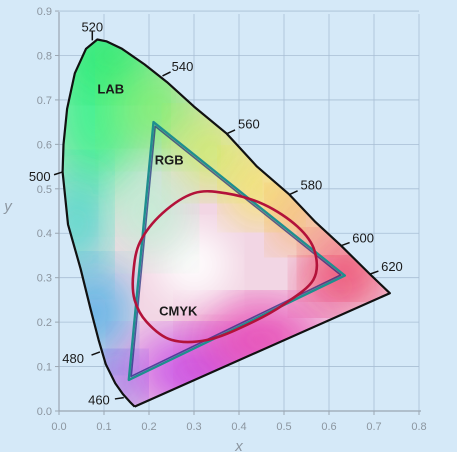  I want to click on y-tick-label: 0.3, so click(44, 279).